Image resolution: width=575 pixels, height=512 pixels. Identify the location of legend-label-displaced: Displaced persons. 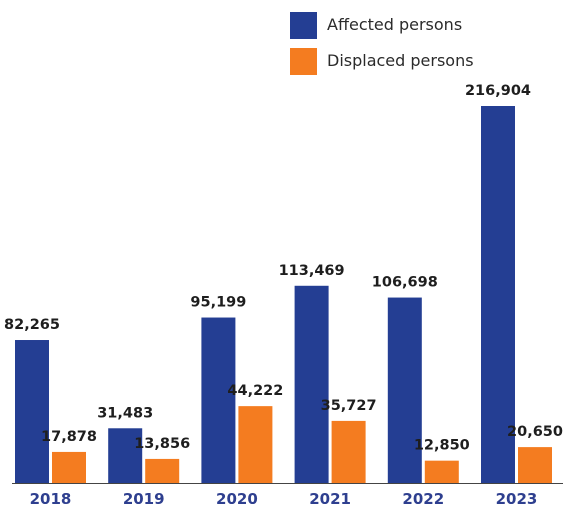
(400, 60).